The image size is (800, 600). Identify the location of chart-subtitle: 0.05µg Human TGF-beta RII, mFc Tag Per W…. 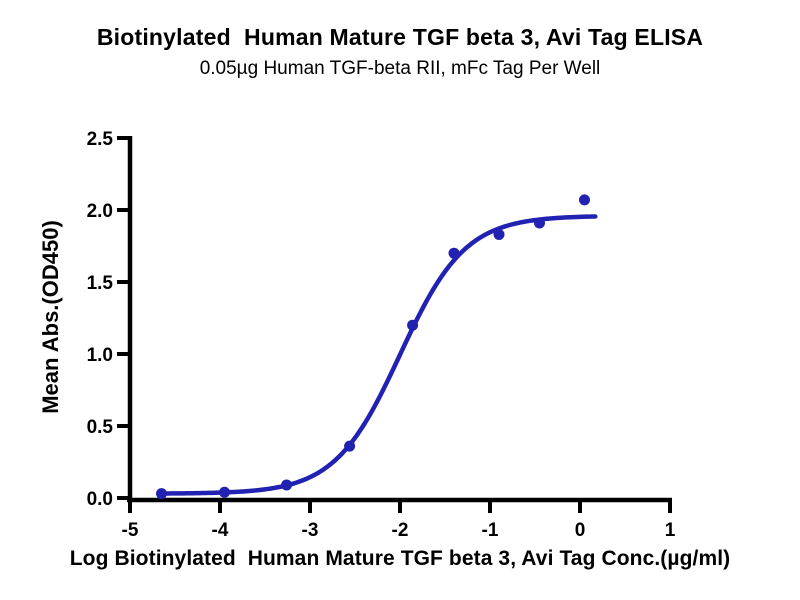
(400, 68).